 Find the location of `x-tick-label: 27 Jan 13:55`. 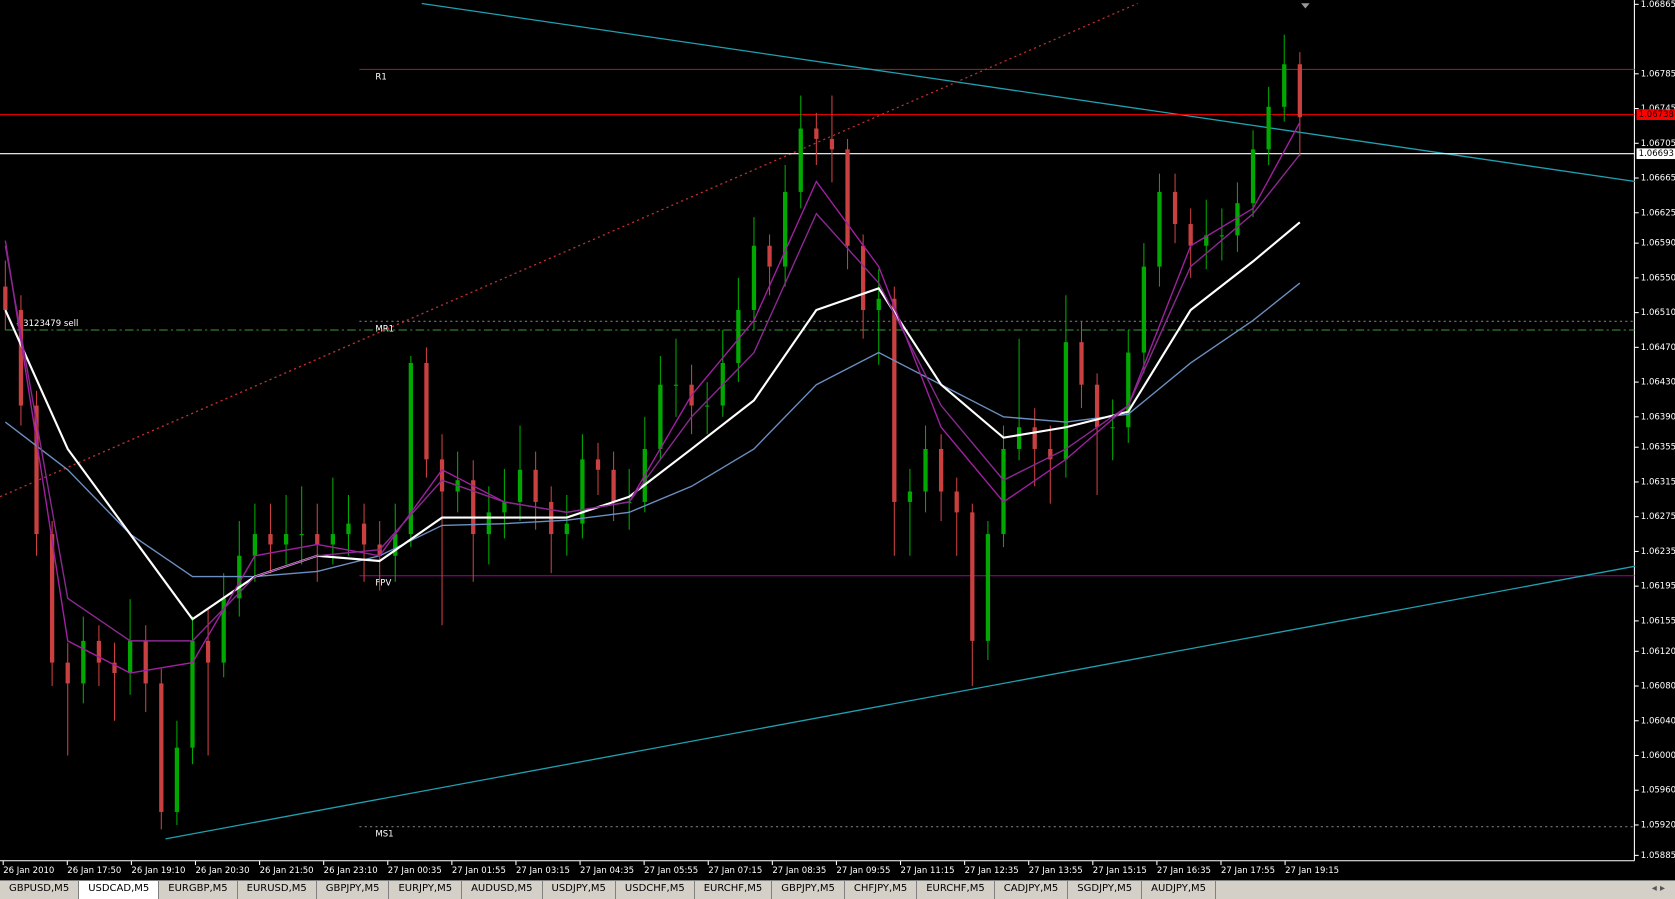

x-tick-label: 27 Jan 13:55 is located at coordinates (1056, 871).